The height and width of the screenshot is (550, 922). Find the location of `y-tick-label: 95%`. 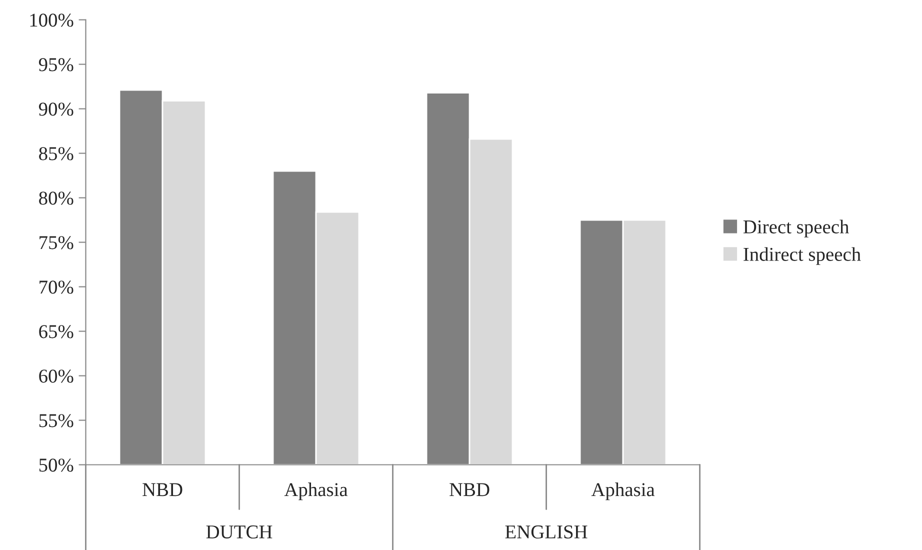

y-tick-label: 95% is located at coordinates (56, 65).